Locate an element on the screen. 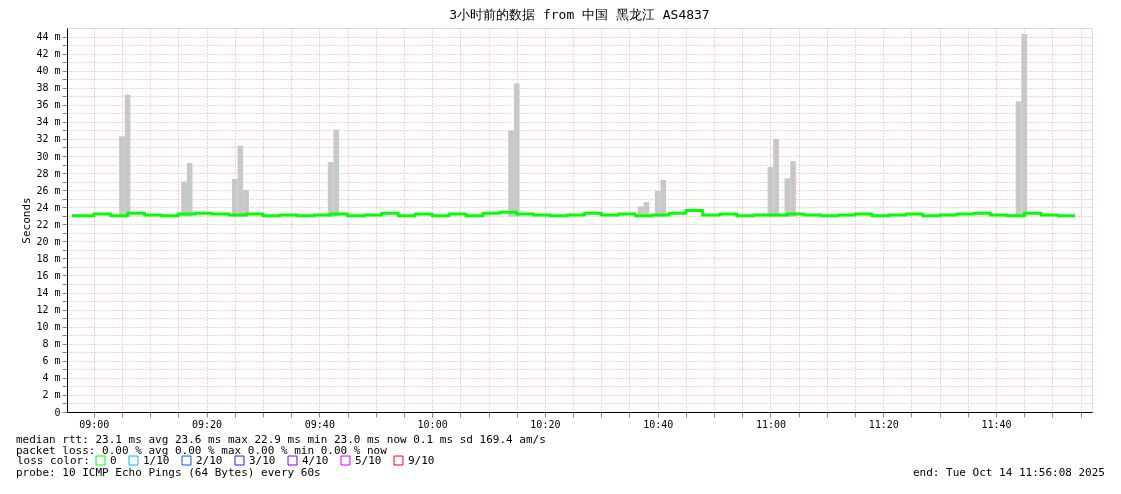 This screenshot has height=494, width=1121. y-tick-label: 12 m is located at coordinates (48, 310).